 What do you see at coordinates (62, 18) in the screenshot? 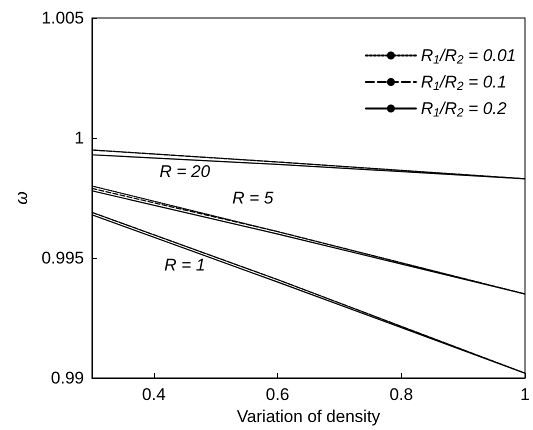
I see `y-tick-label: 1.005` at bounding box center [62, 18].